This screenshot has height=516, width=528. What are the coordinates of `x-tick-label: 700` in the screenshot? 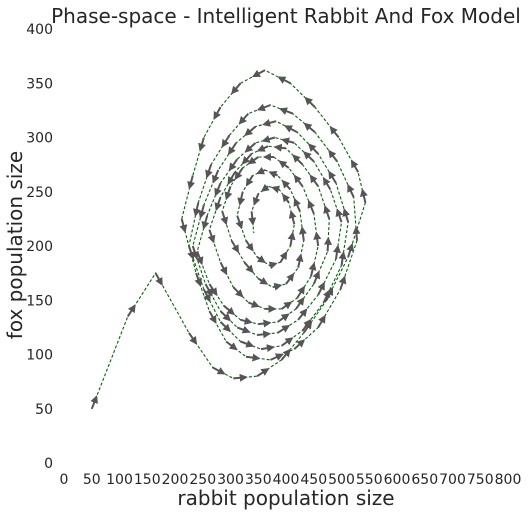 It's located at (452, 480).